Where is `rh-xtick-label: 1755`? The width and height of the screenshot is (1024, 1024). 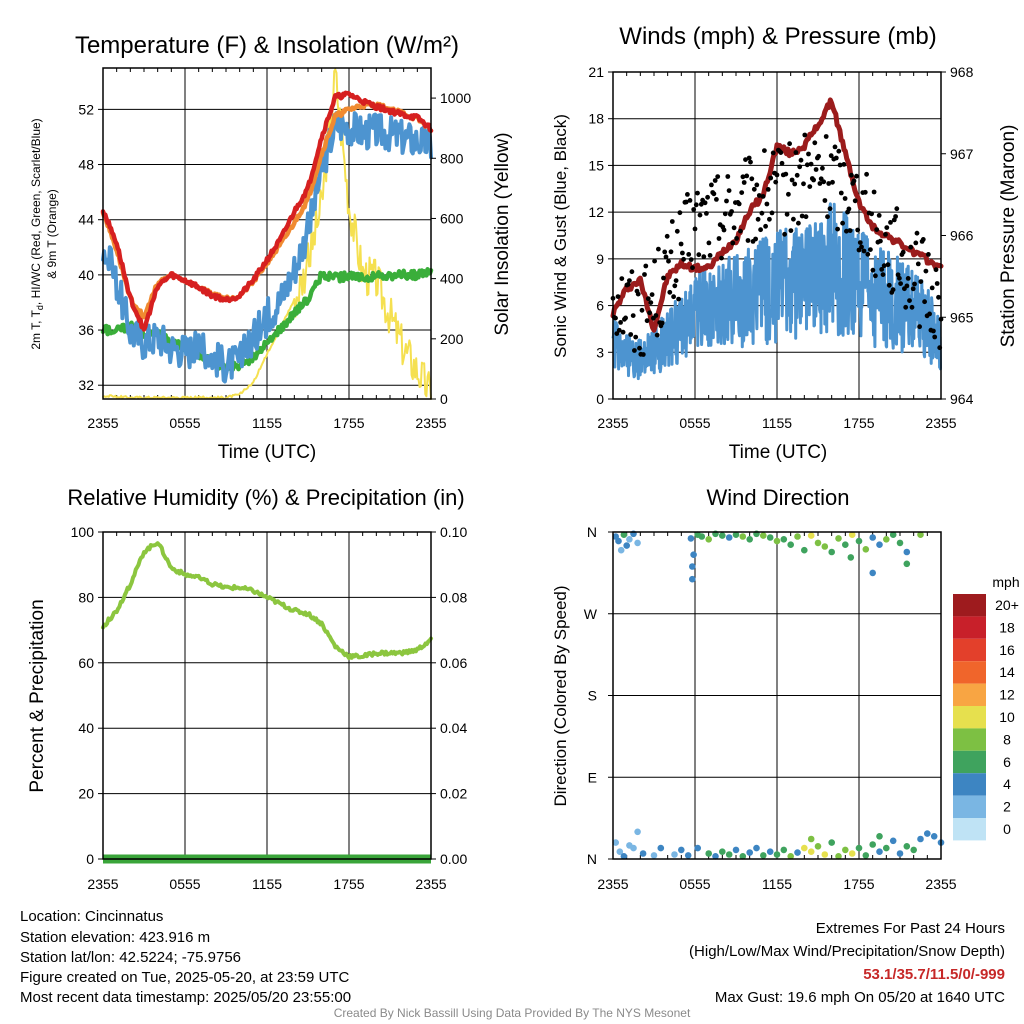
rh-xtick-label: 1755 is located at coordinates (348, 884).